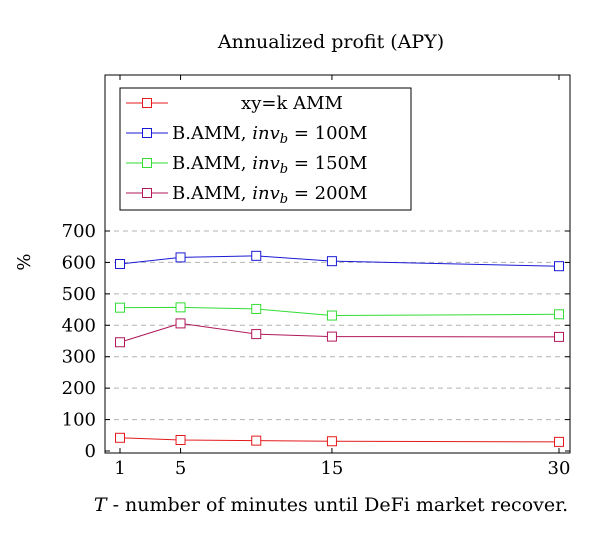 This screenshot has width=596, height=533. What do you see at coordinates (327, 133) in the screenshot?
I see `legend-label-2-suffix: = 100M` at bounding box center [327, 133].